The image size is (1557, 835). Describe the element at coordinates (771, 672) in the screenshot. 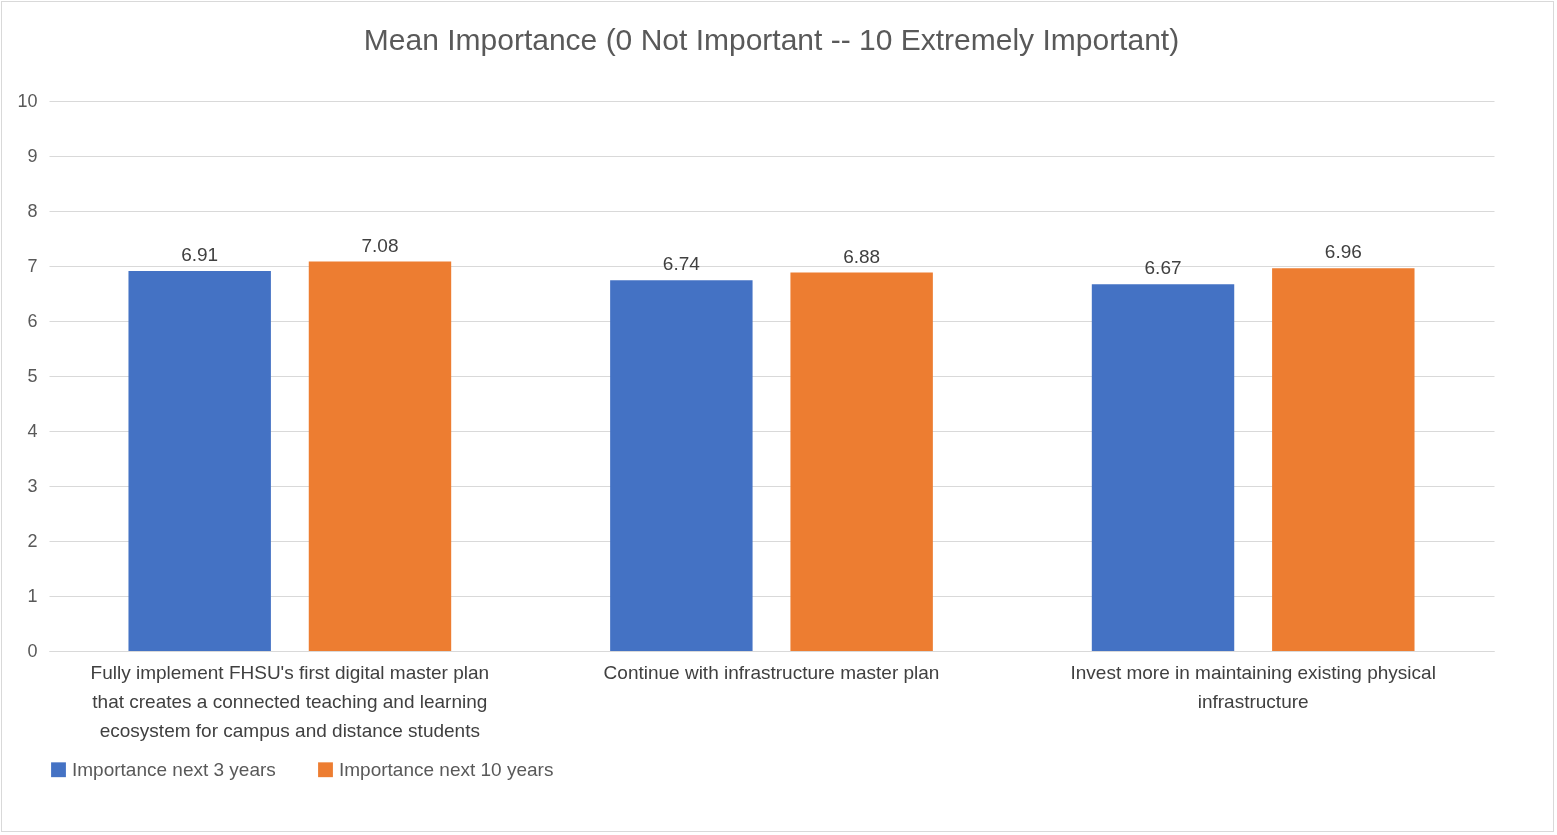

I see `x-tick-label: Continue with infrastructure master plan` at that location.